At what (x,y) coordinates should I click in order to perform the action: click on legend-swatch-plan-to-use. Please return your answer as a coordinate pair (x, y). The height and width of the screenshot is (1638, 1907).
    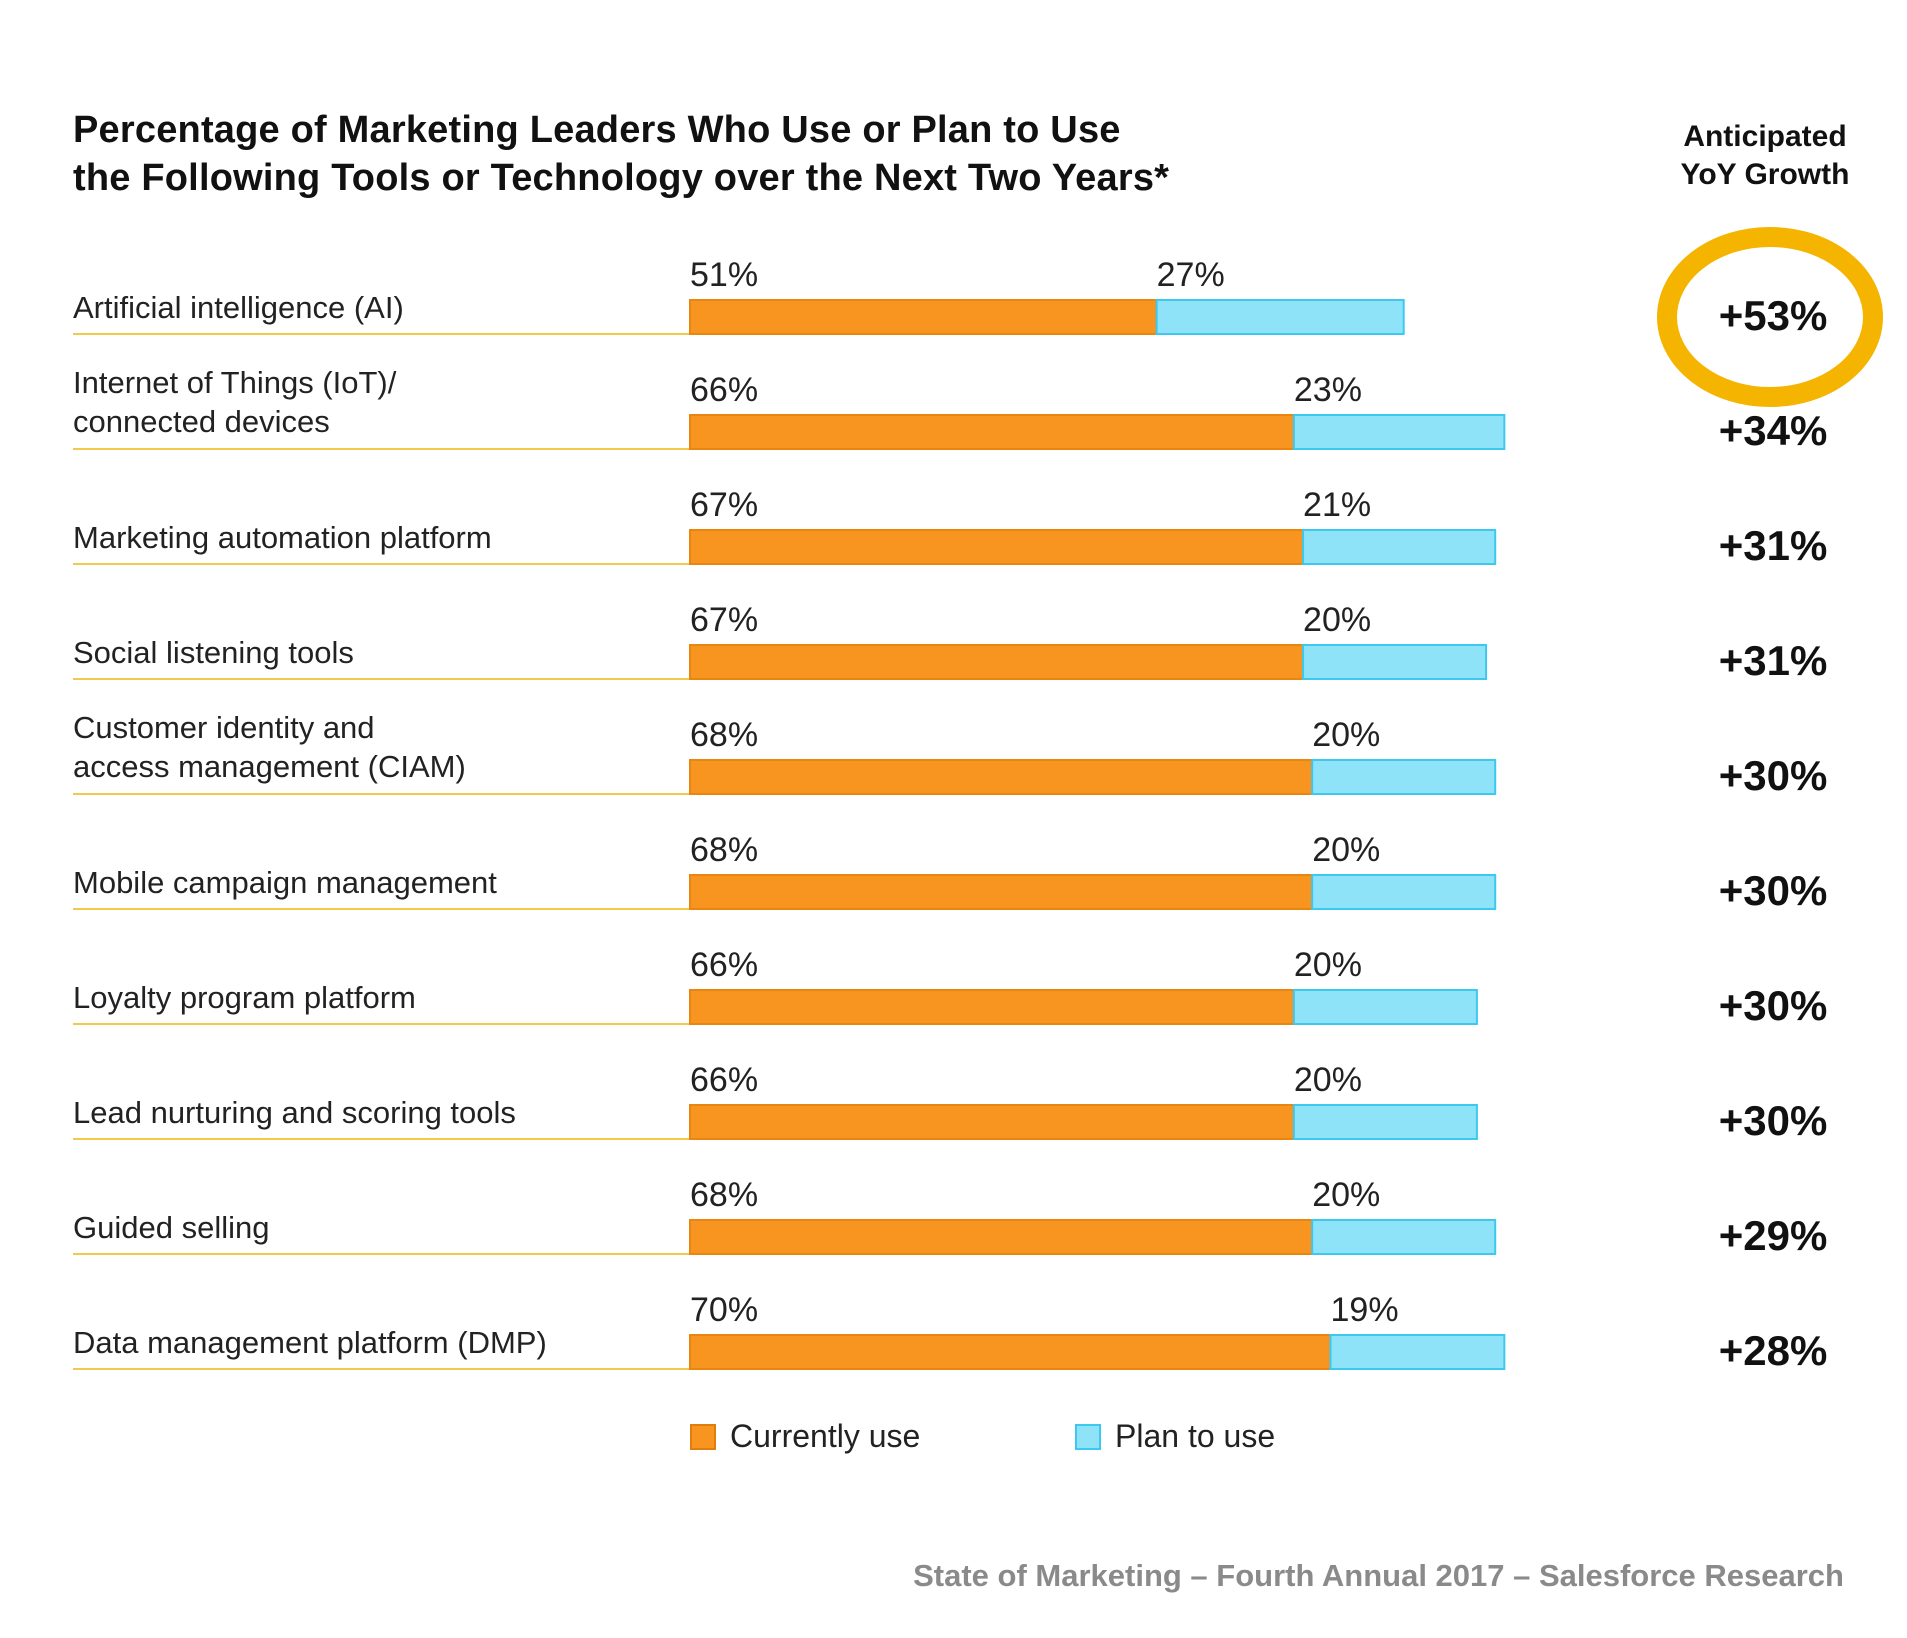
    Looking at the image, I should click on (1088, 1436).